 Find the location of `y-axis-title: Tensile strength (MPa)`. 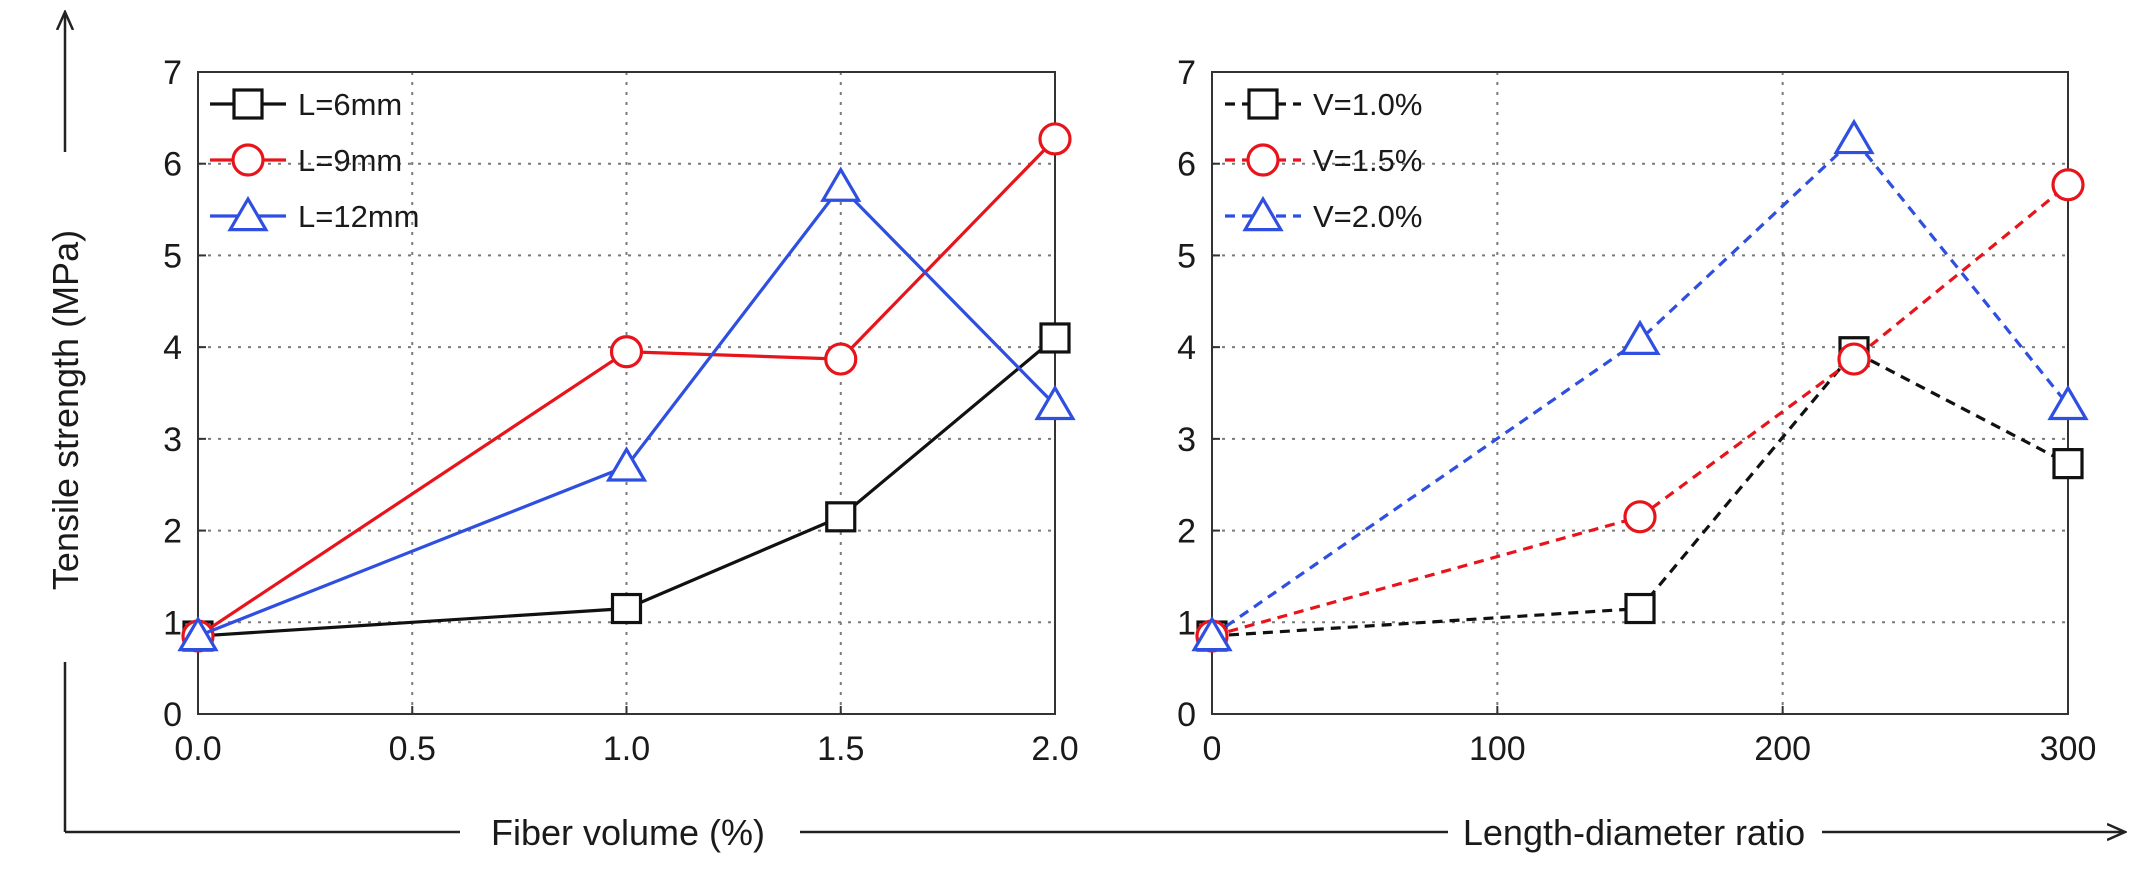

y-axis-title: Tensile strength (MPa) is located at coordinates (65, 410).